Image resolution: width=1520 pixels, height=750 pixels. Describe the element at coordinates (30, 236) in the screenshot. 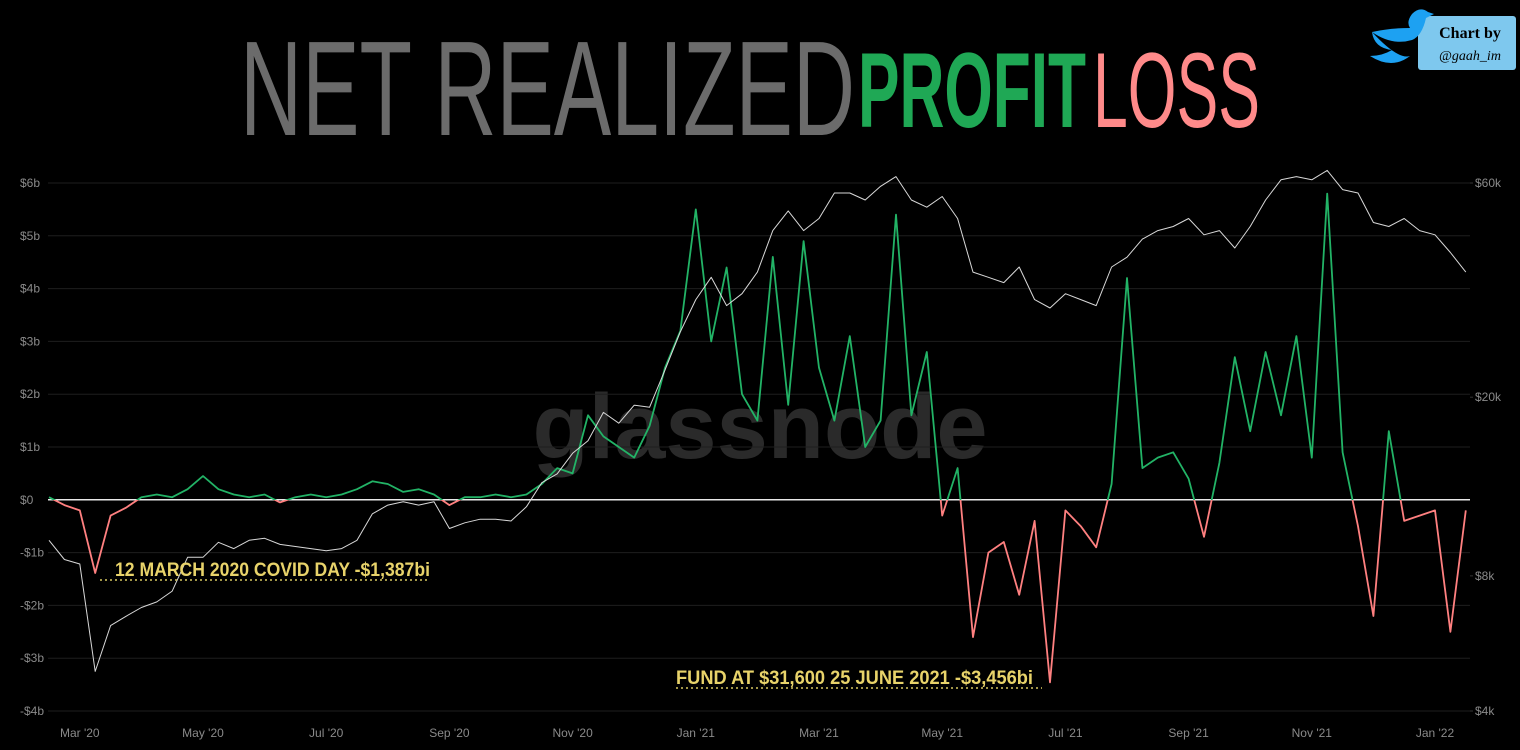

I see `y-tick-label: $5b` at that location.